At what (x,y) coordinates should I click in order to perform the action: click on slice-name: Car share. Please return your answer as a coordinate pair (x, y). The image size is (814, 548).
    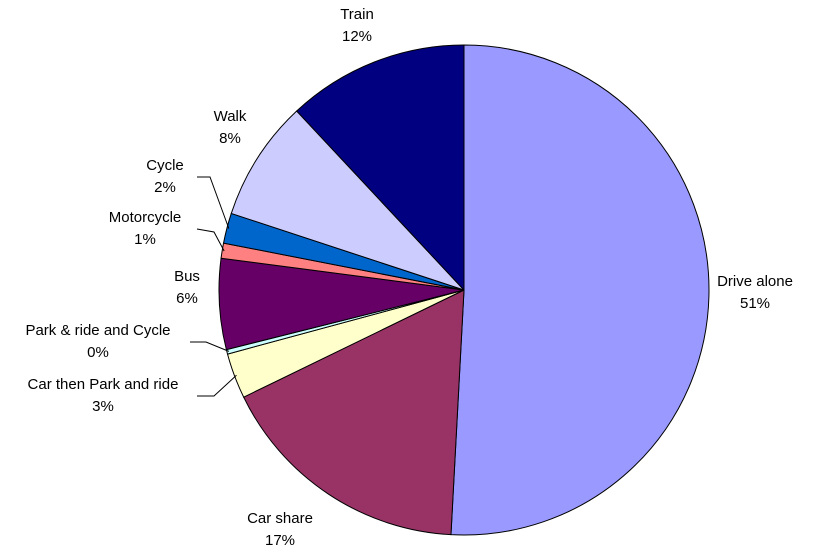
    Looking at the image, I should click on (280, 518).